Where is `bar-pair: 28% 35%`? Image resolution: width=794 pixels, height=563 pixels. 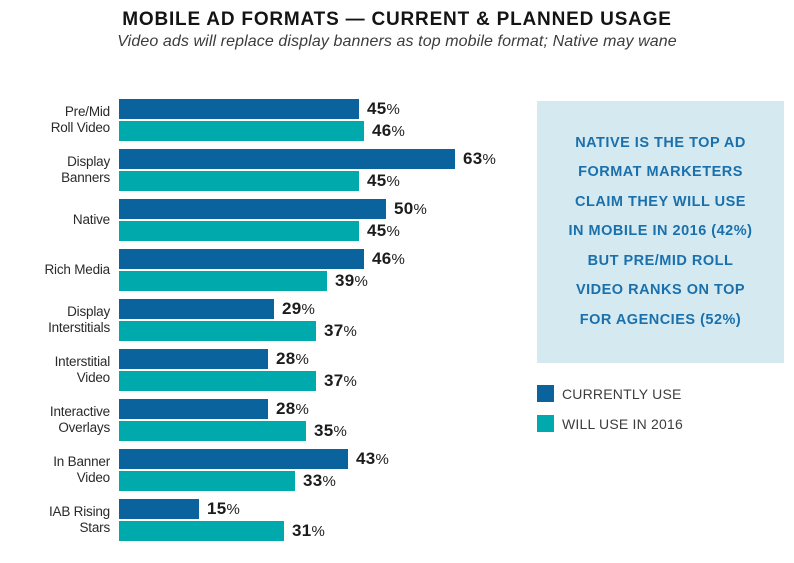
bar-pair: 28% 35% is located at coordinates (329, 420).